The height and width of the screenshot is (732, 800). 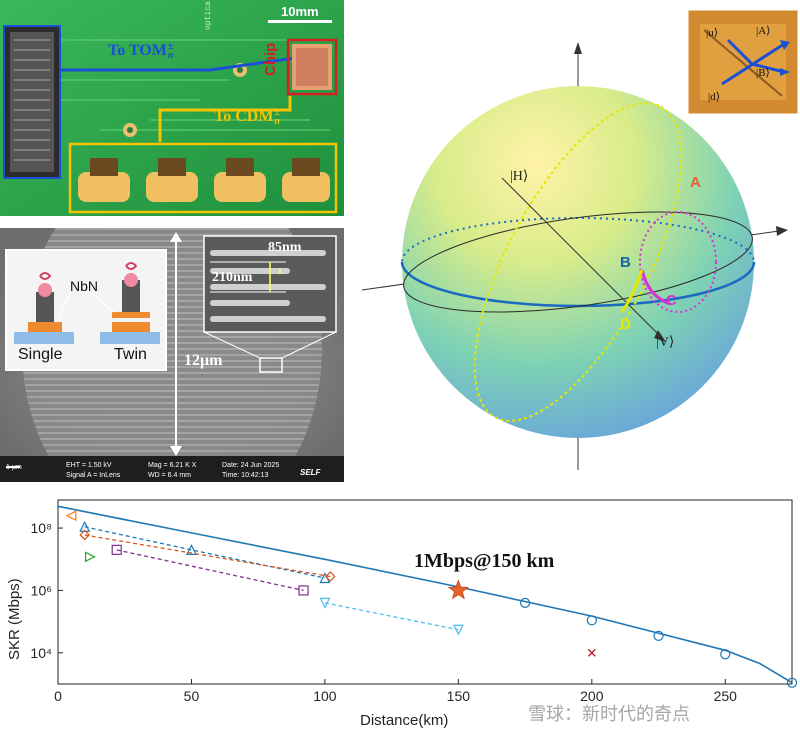 What do you see at coordinates (170, 56) in the screenshot?
I see `tom-label-sub: n` at bounding box center [170, 56].